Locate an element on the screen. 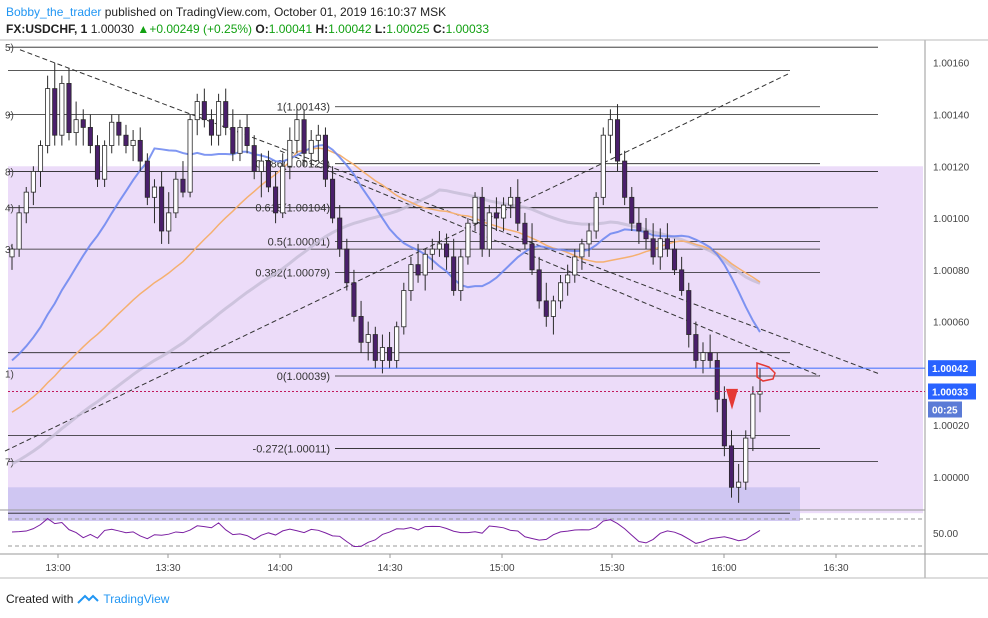 The width and height of the screenshot is (988, 618). x-tick-label: 14:00 is located at coordinates (279, 568).